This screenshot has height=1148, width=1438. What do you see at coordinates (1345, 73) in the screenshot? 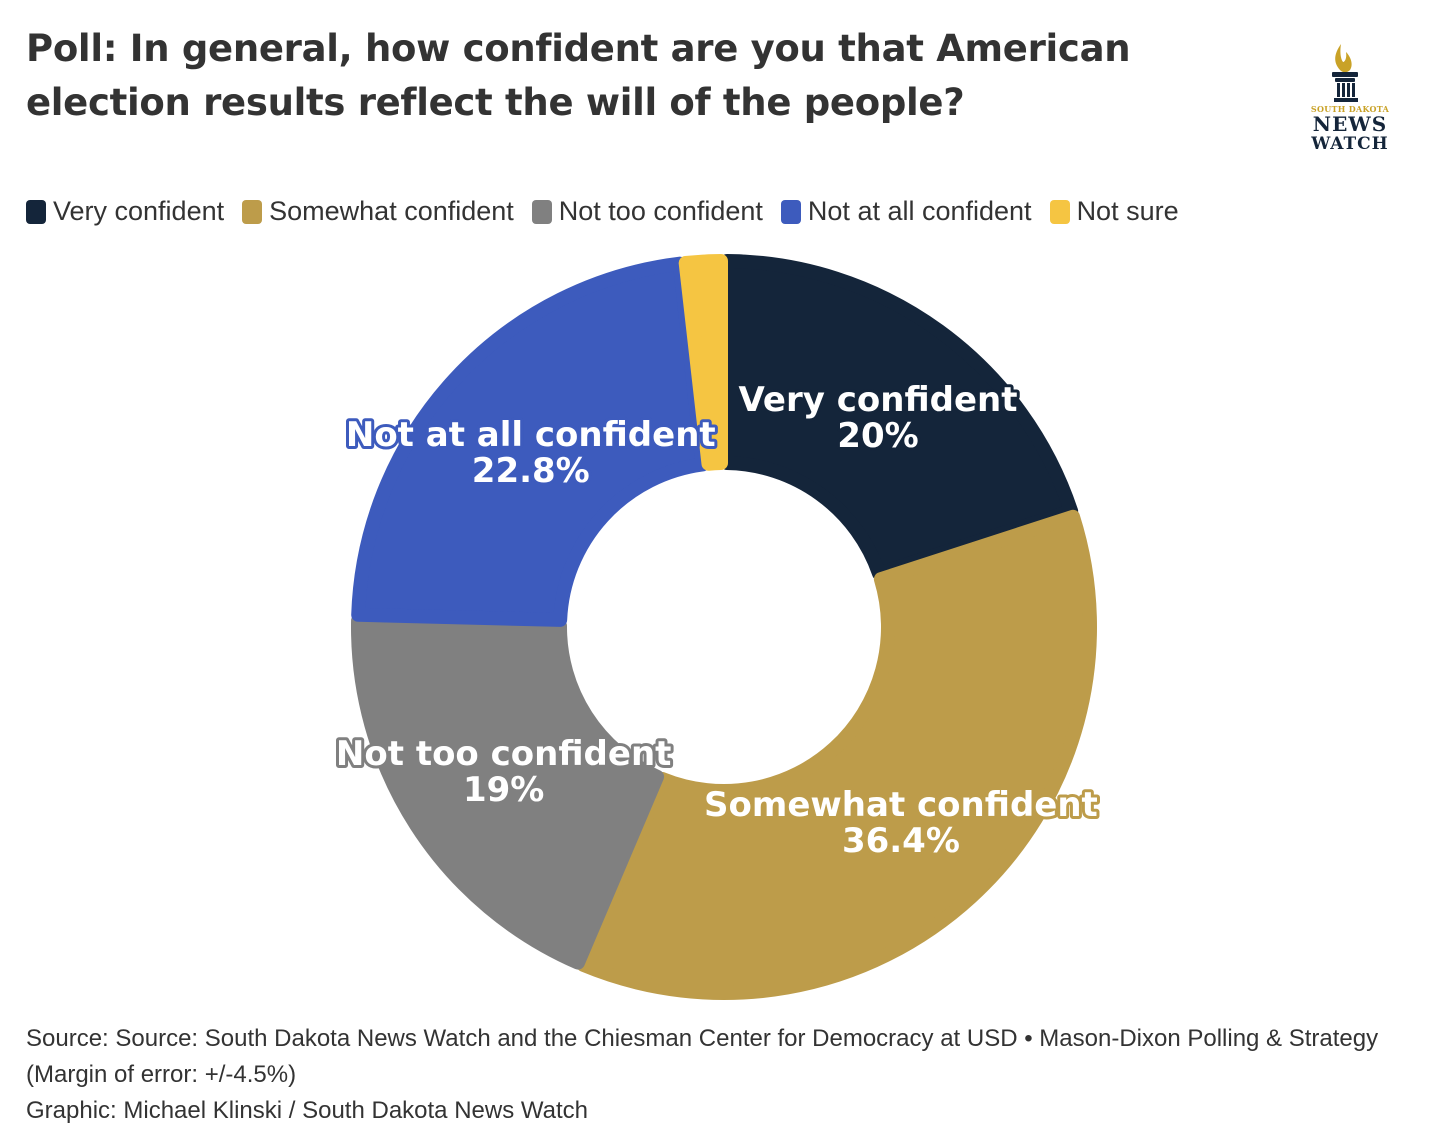
I see `torch-icon` at bounding box center [1345, 73].